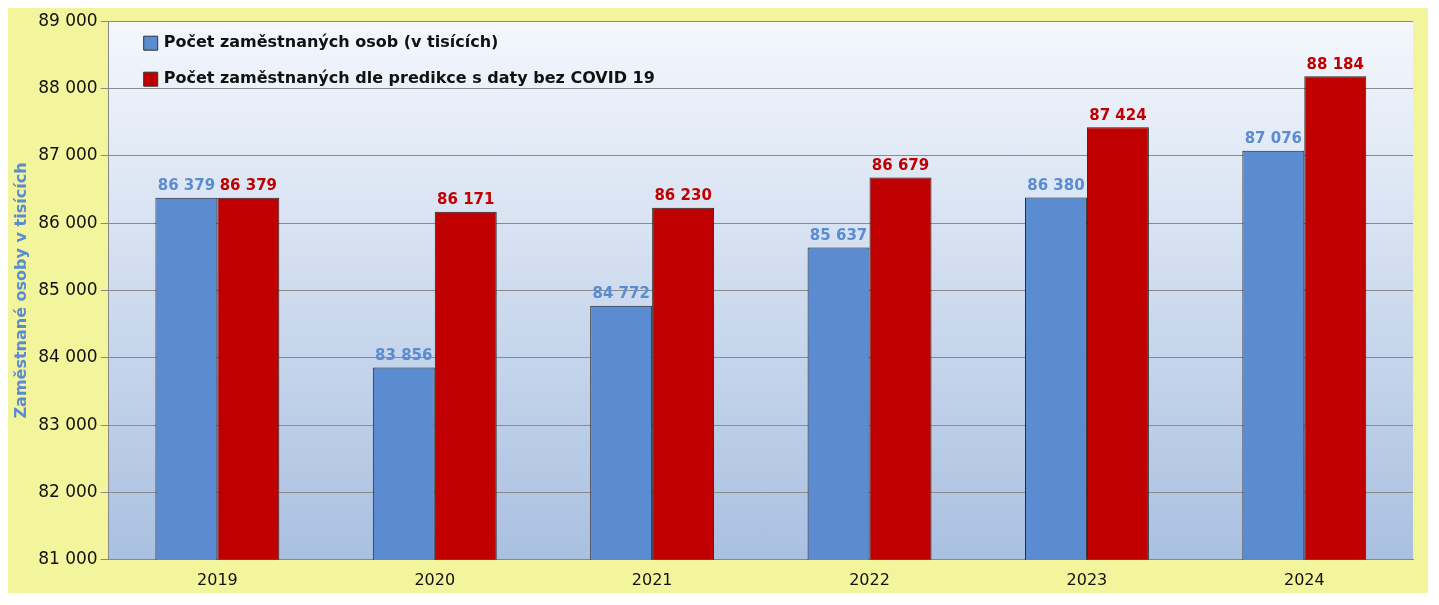  Describe the element at coordinates (68, 19) in the screenshot. I see `y-tick-label: 89 000` at that location.